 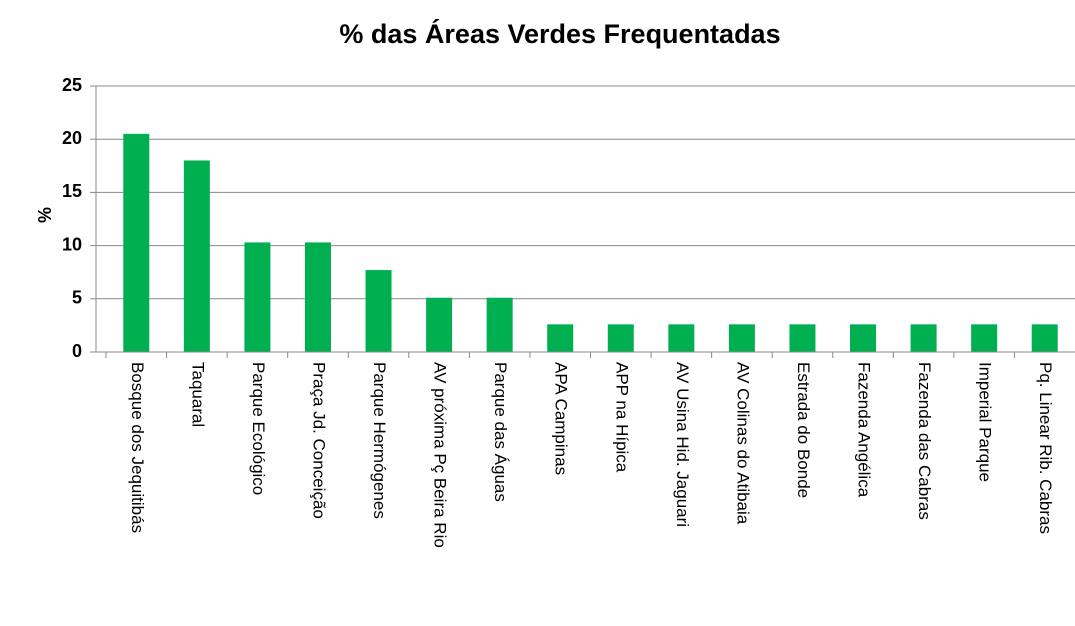 I want to click on chart-title: % das Áreas Verdes Frequentadas, so click(x=559, y=33).